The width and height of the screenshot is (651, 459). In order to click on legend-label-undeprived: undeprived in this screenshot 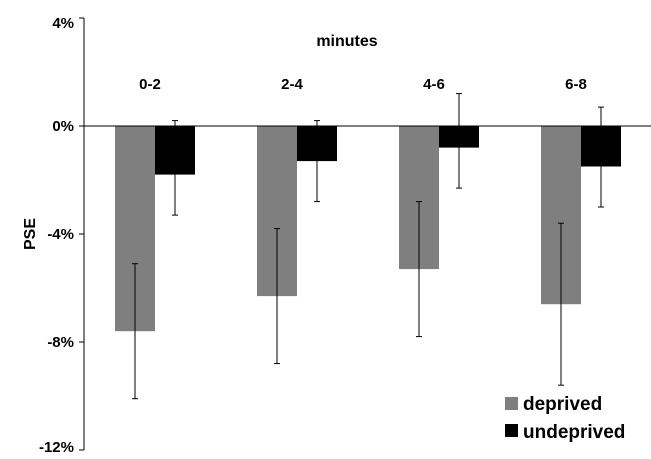, I will do `click(574, 432)`.